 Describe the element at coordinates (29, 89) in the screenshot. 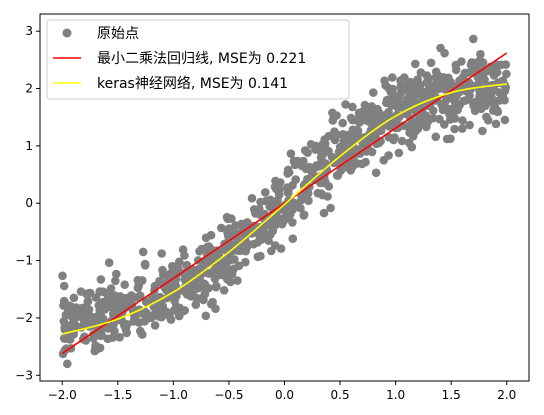

I see `y-tick-label: 2` at that location.